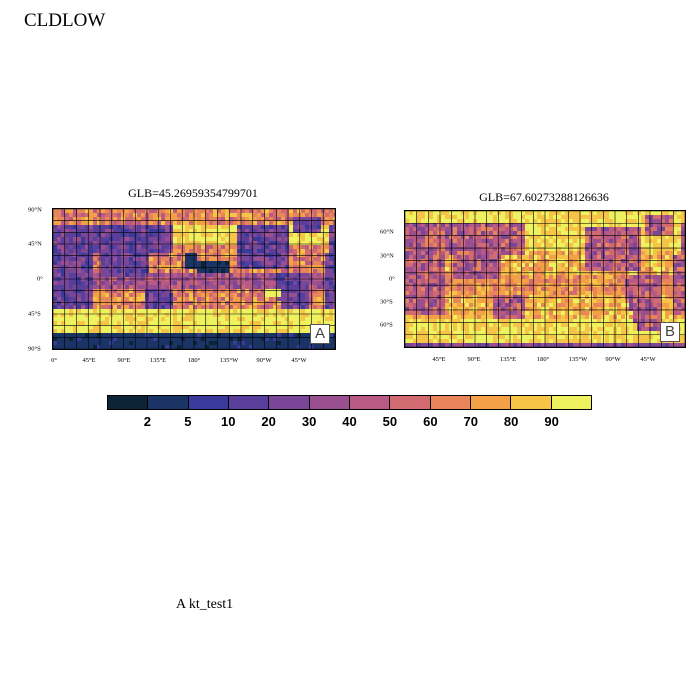  Describe the element at coordinates (34, 349) in the screenshot. I see `panel-a-y-tick: 90°S` at that location.